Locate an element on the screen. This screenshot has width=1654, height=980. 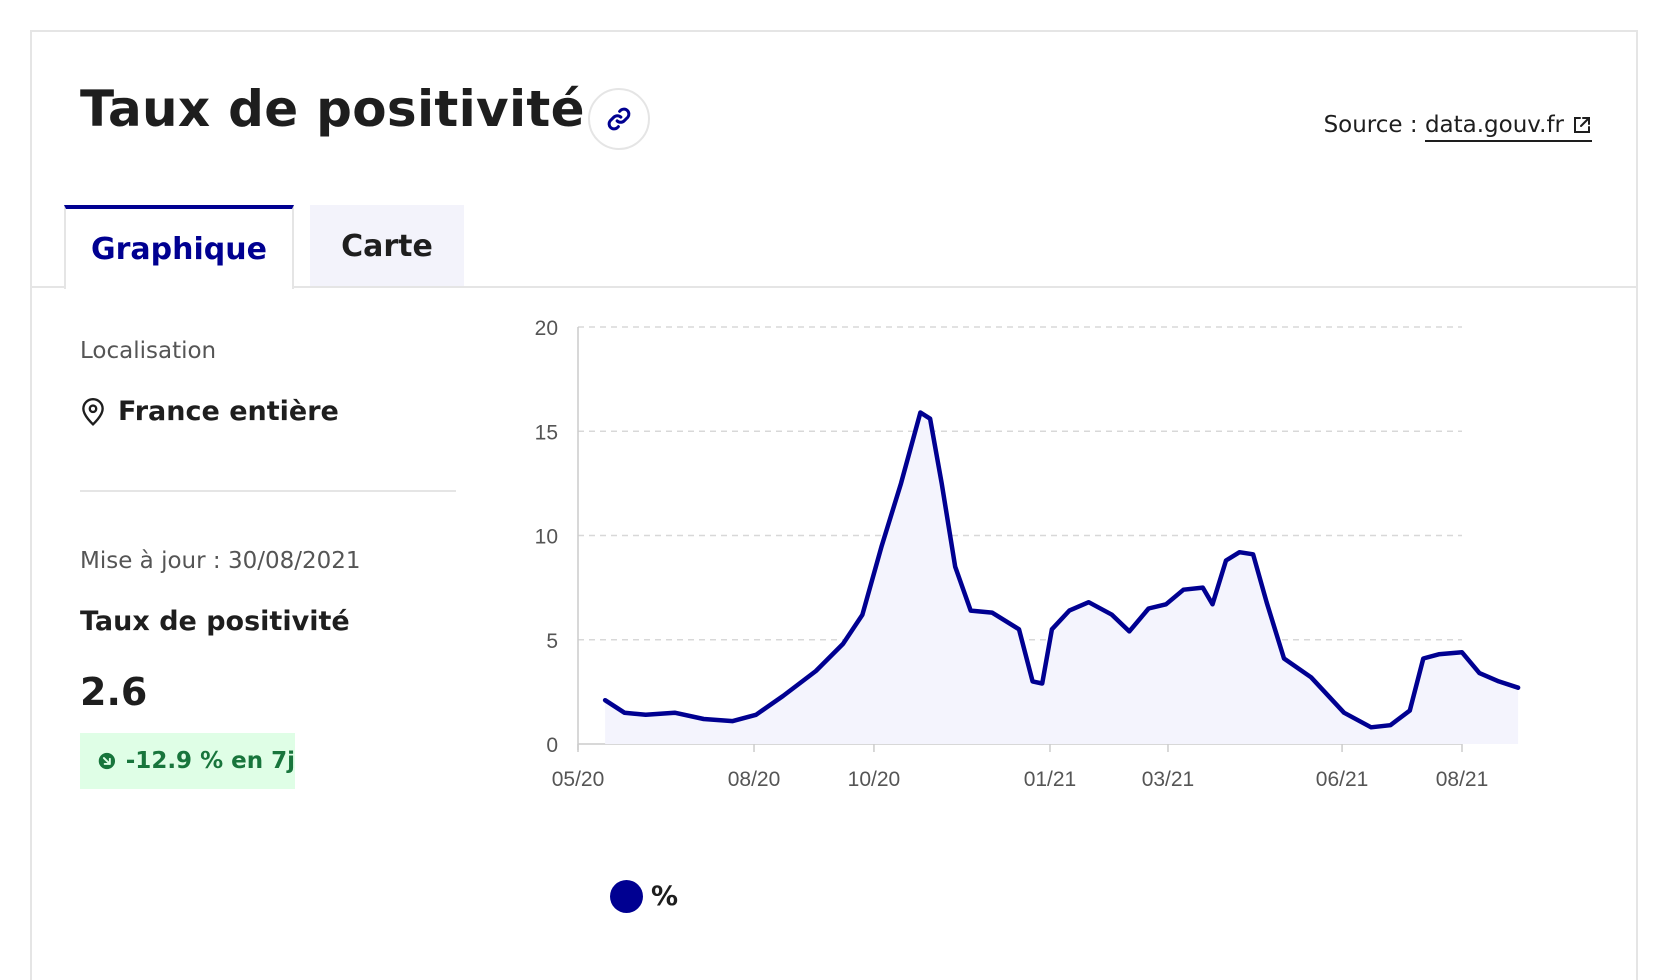
source-link-text: data.gouv.fr is located at coordinates (1494, 125).